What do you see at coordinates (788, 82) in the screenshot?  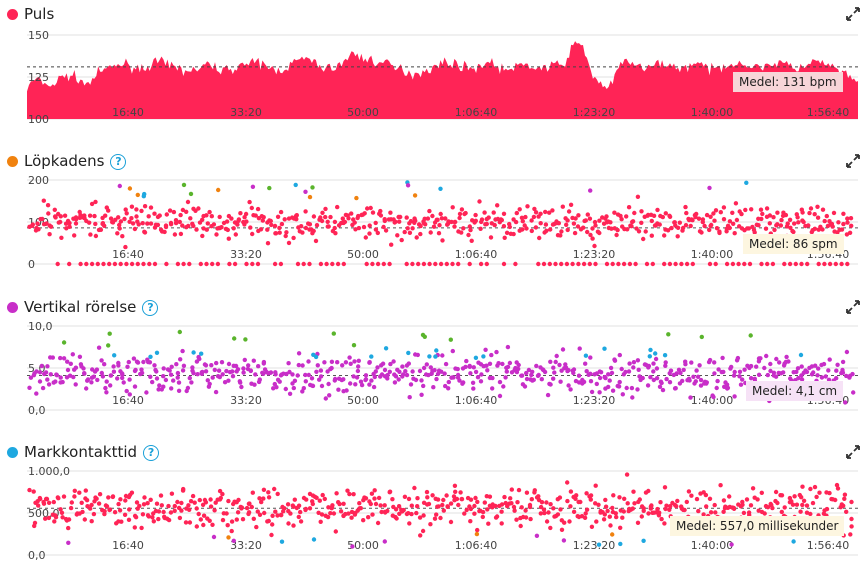 I see `puls-average-tooltip: Medel: 131 bpm` at bounding box center [788, 82].